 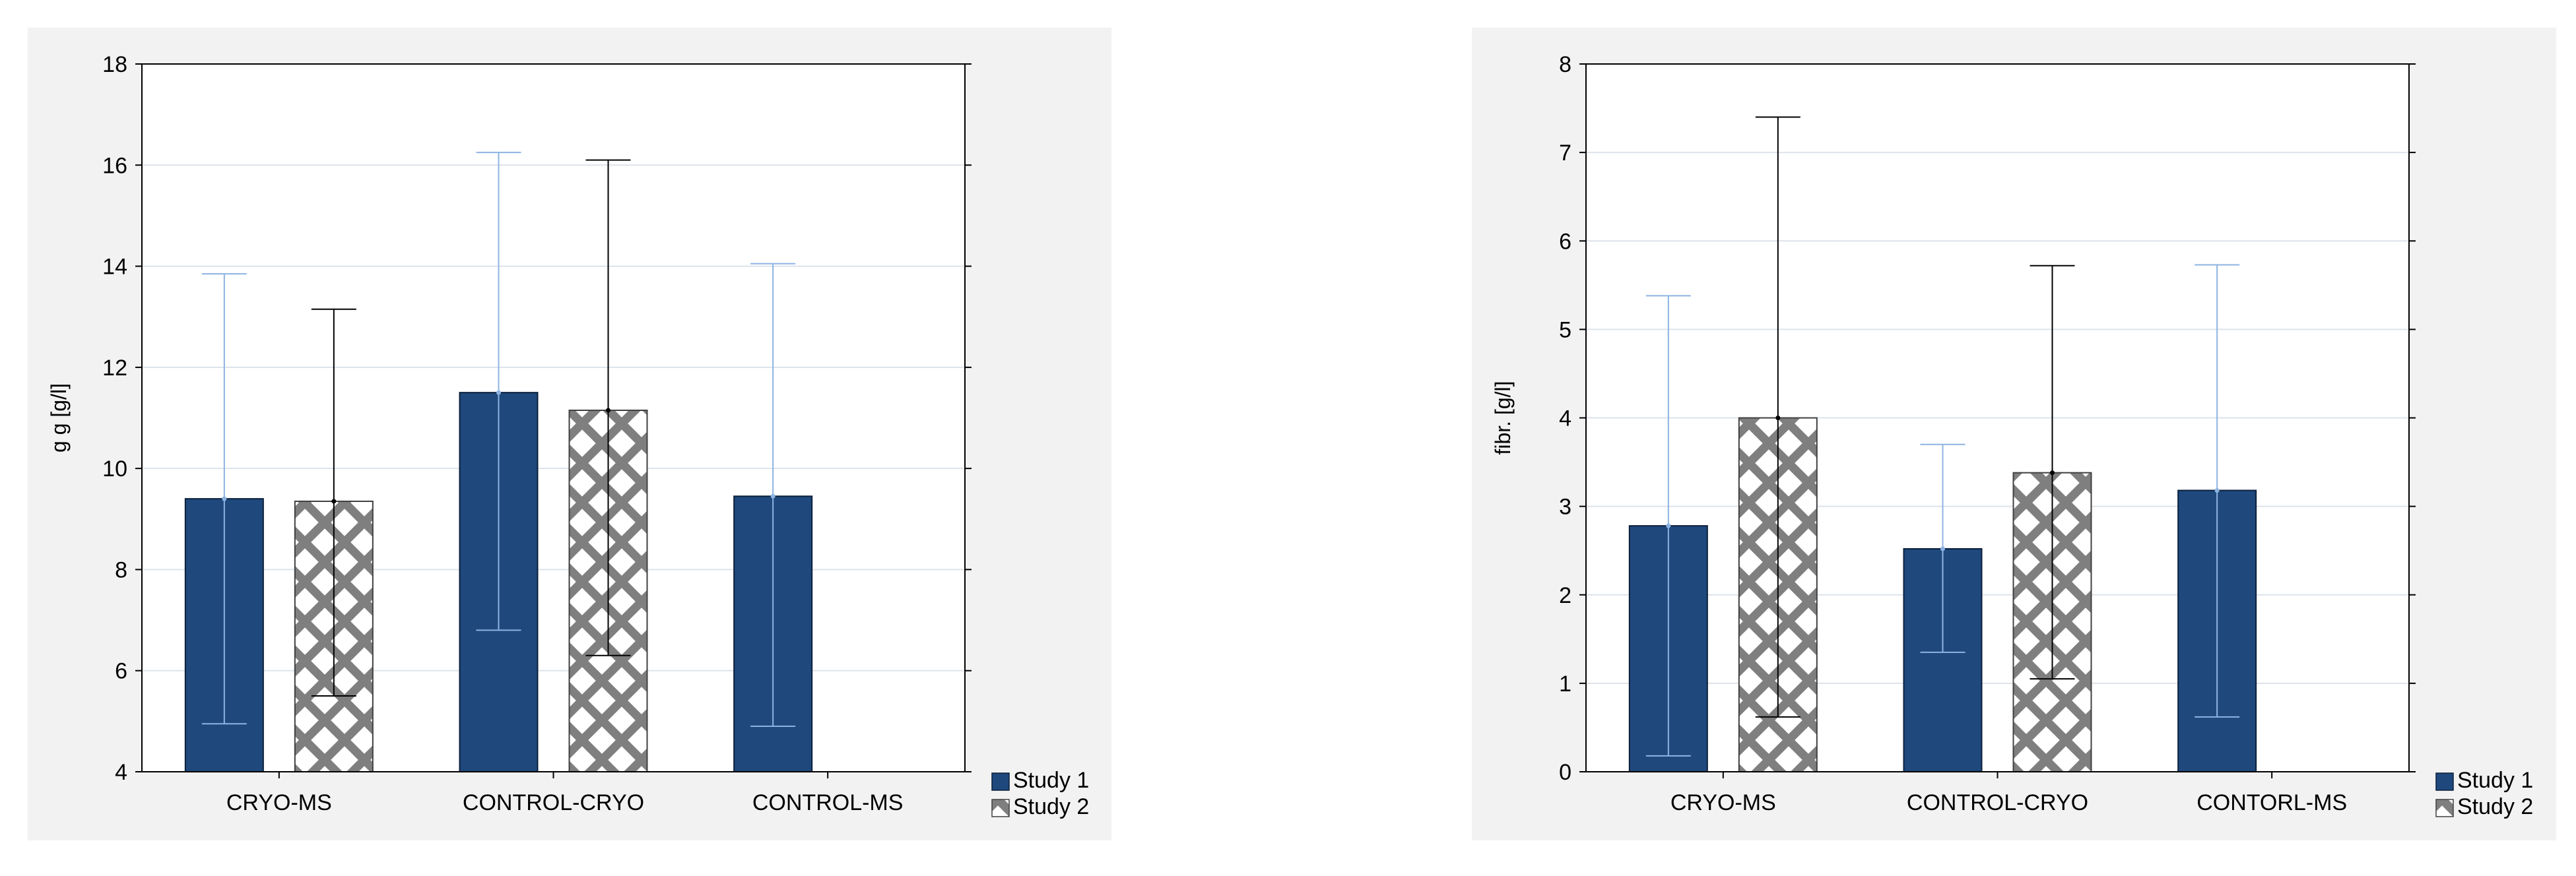 What do you see at coordinates (1565, 684) in the screenshot?
I see `y-tick-label: 1` at bounding box center [1565, 684].